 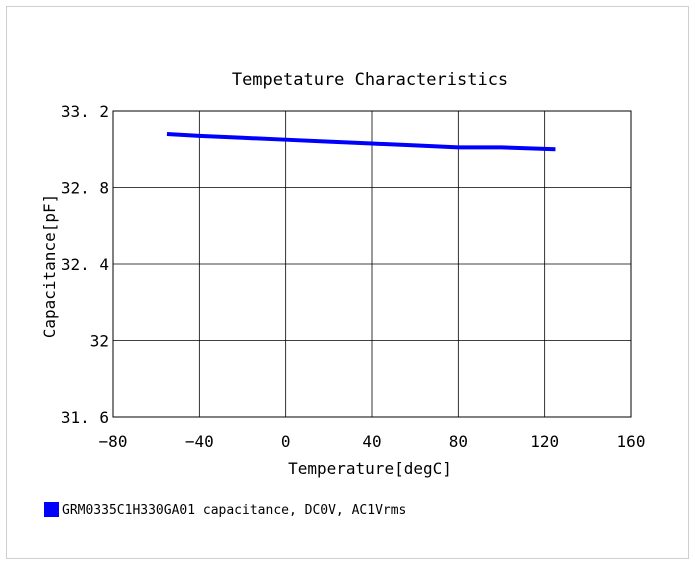 I want to click on x-axis-label: Temperature[degC], so click(x=370, y=468).